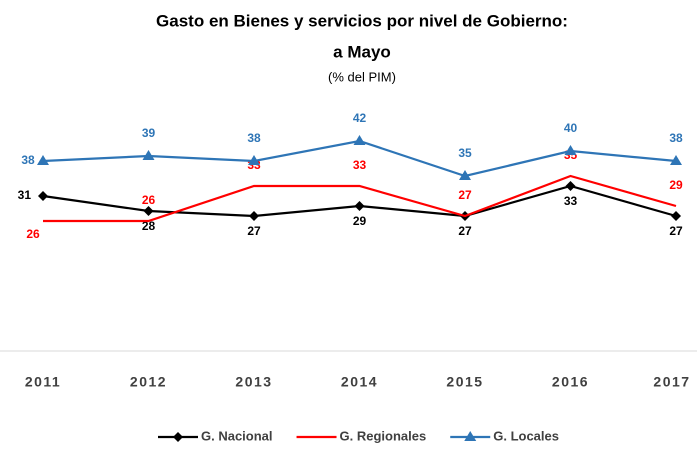 This screenshot has height=450, width=697. I want to click on x-tick-label: 2011, so click(43, 382).